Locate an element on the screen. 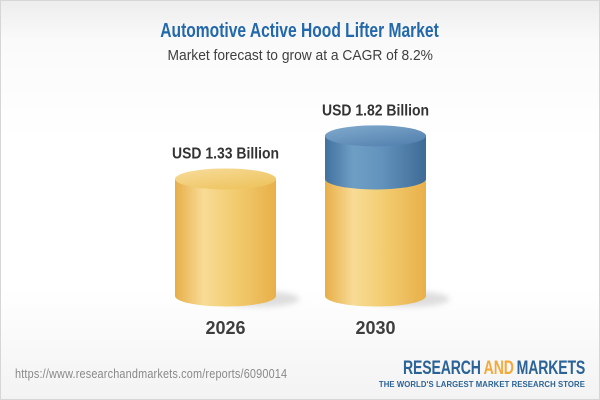  value-label: USD 1.33 Billion is located at coordinates (225, 153).